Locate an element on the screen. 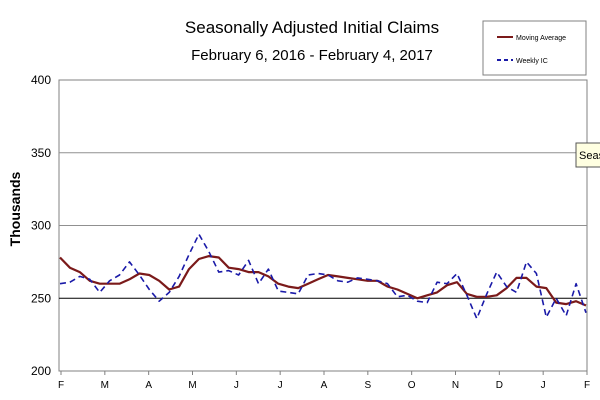 This screenshot has width=600, height=400. hover-tooltip: Seaso is located at coordinates (587, 155).